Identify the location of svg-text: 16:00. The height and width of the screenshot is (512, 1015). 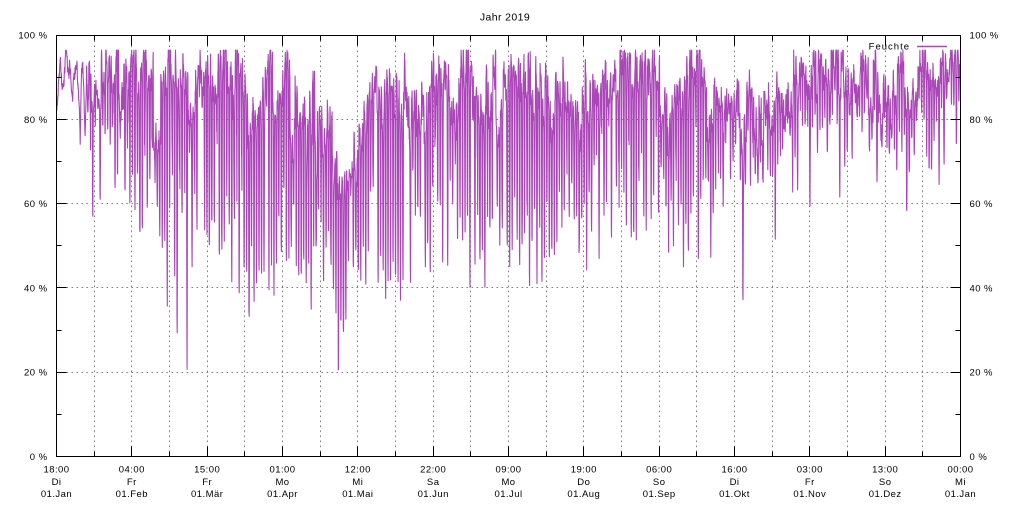
(734, 470).